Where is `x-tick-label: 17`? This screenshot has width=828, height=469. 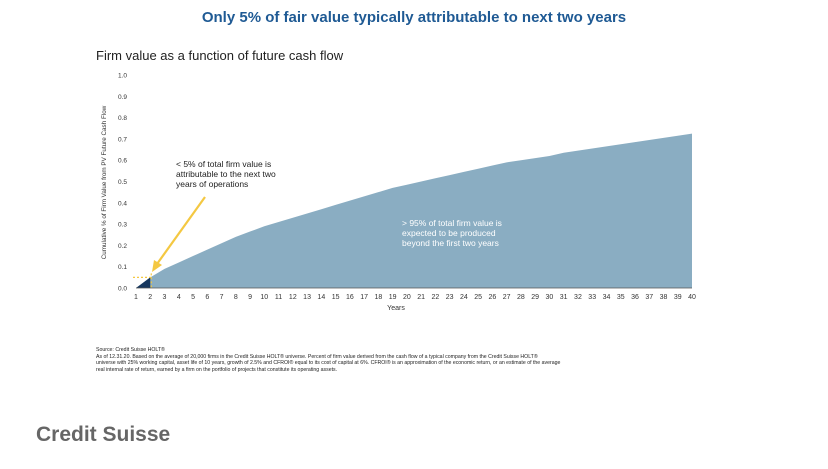 x-tick-label: 17 is located at coordinates (364, 297).